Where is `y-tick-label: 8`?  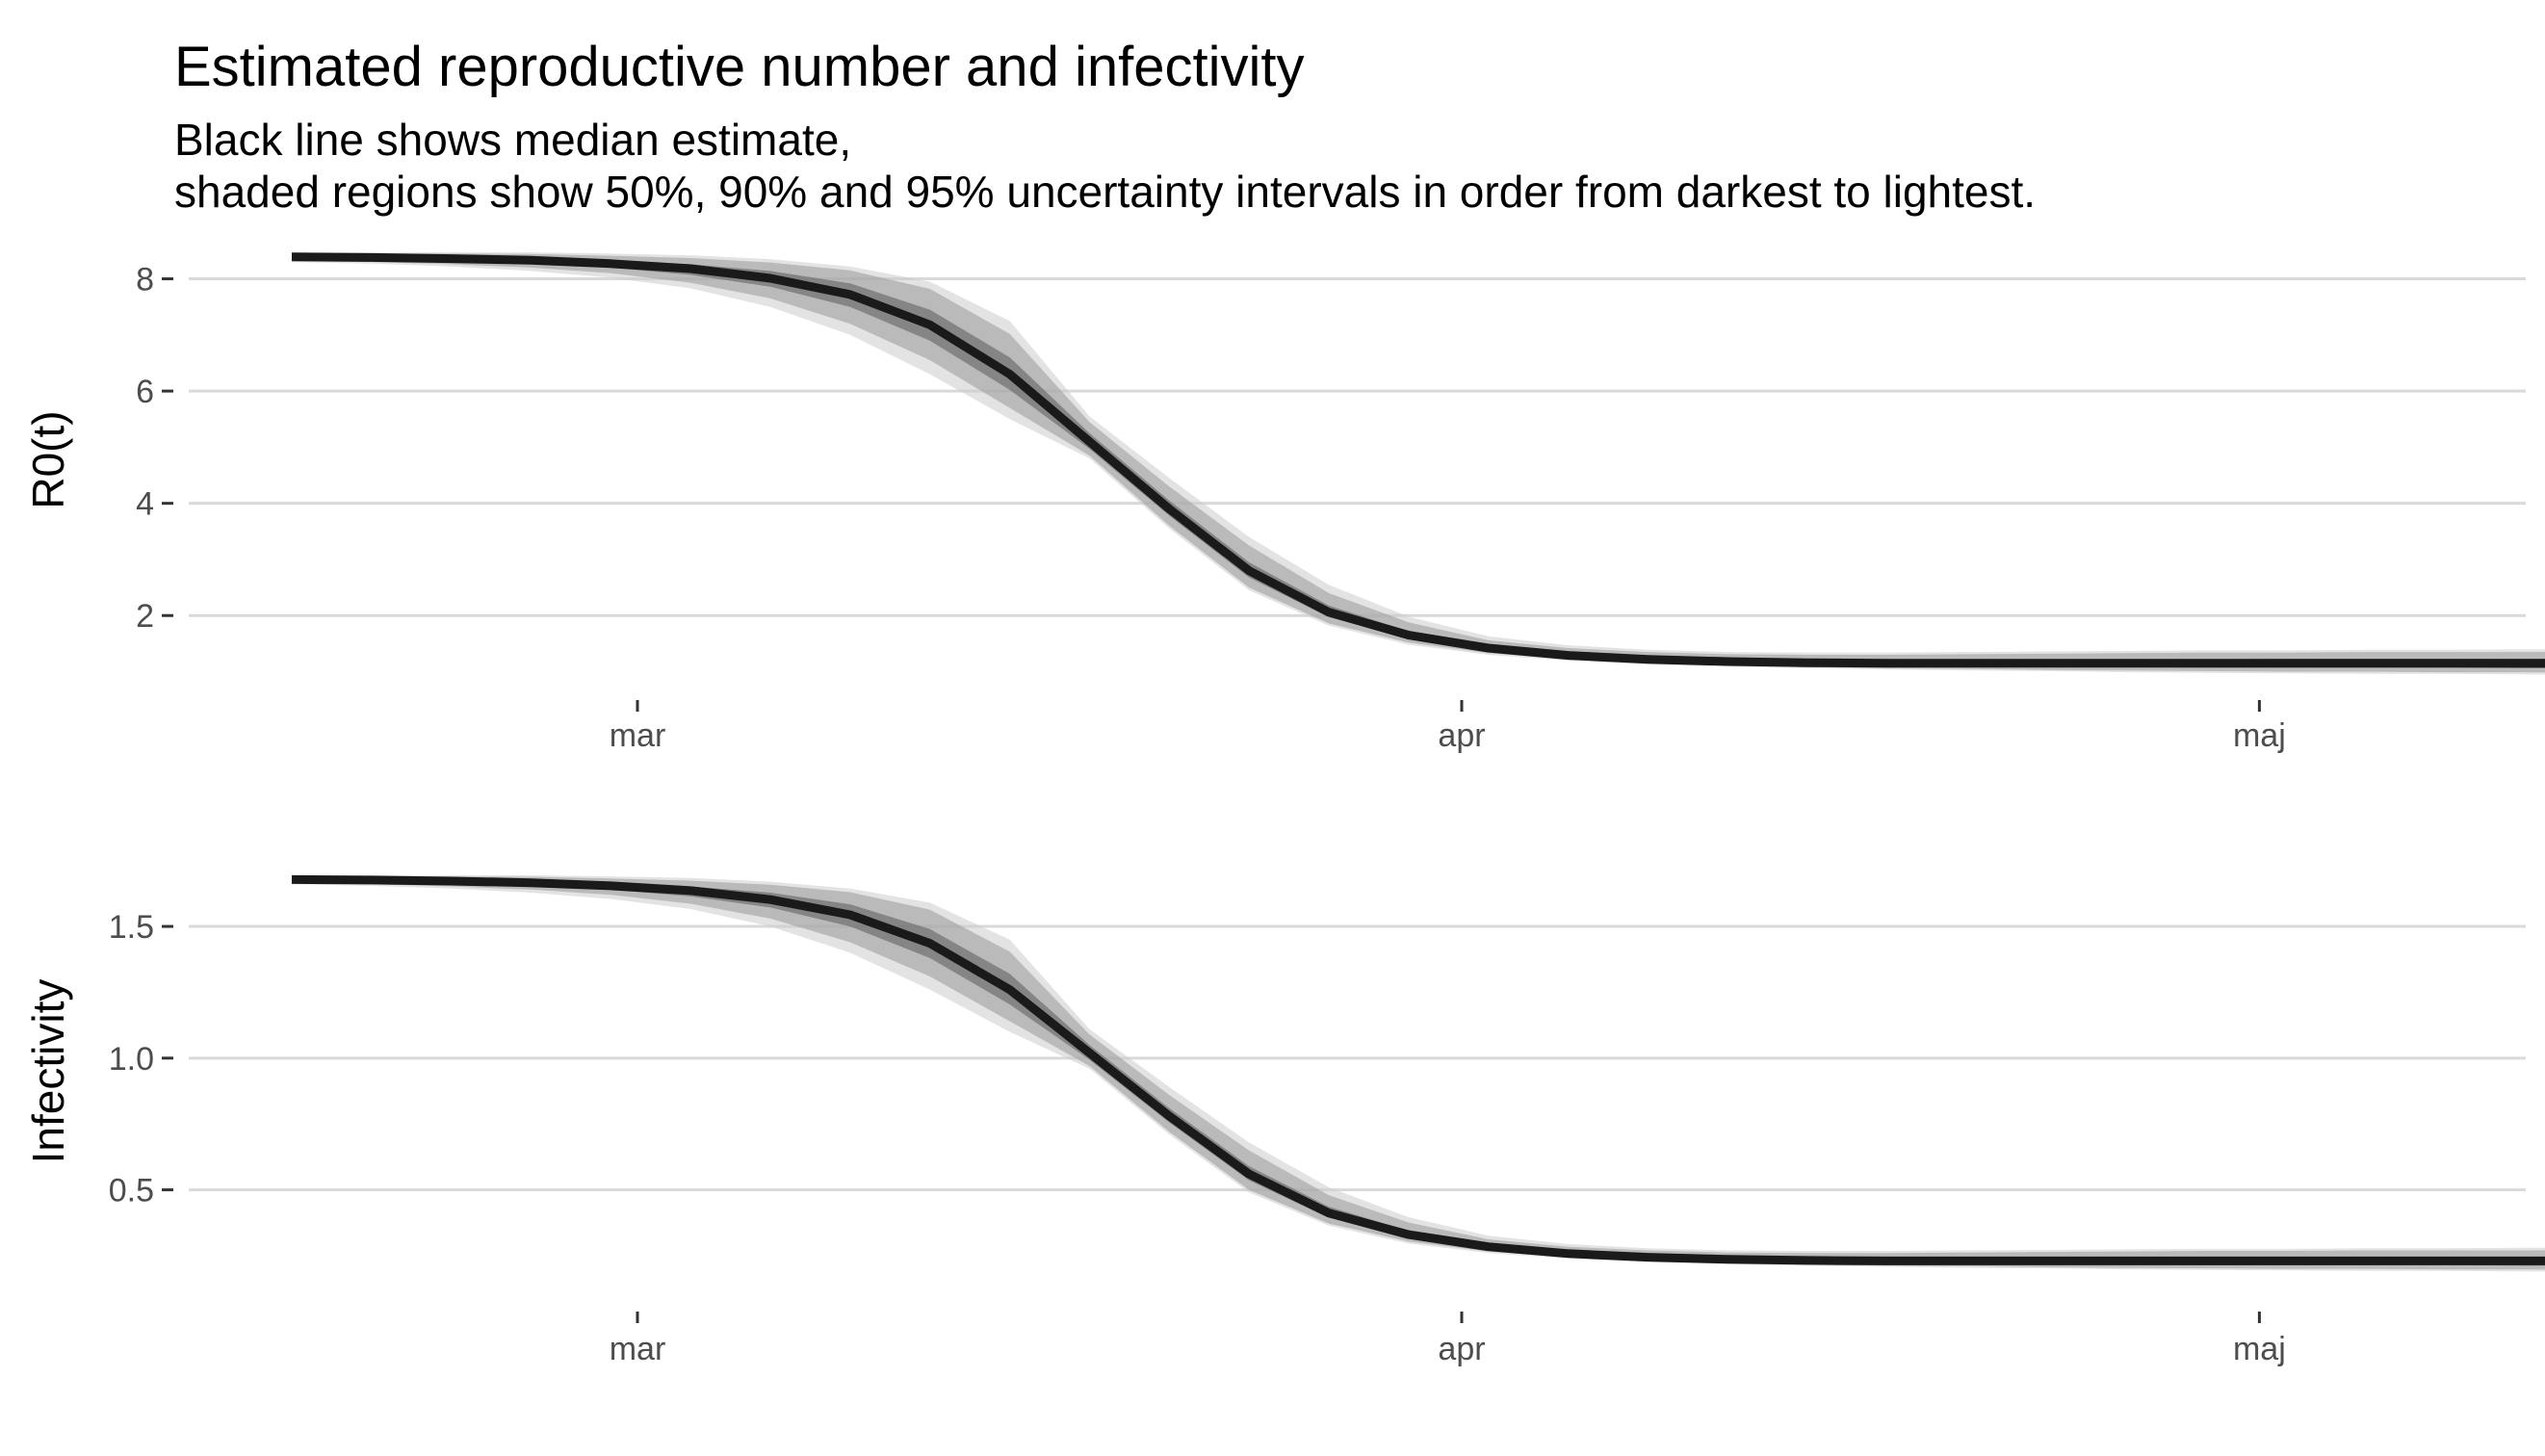 y-tick-label: 8 is located at coordinates (145, 280).